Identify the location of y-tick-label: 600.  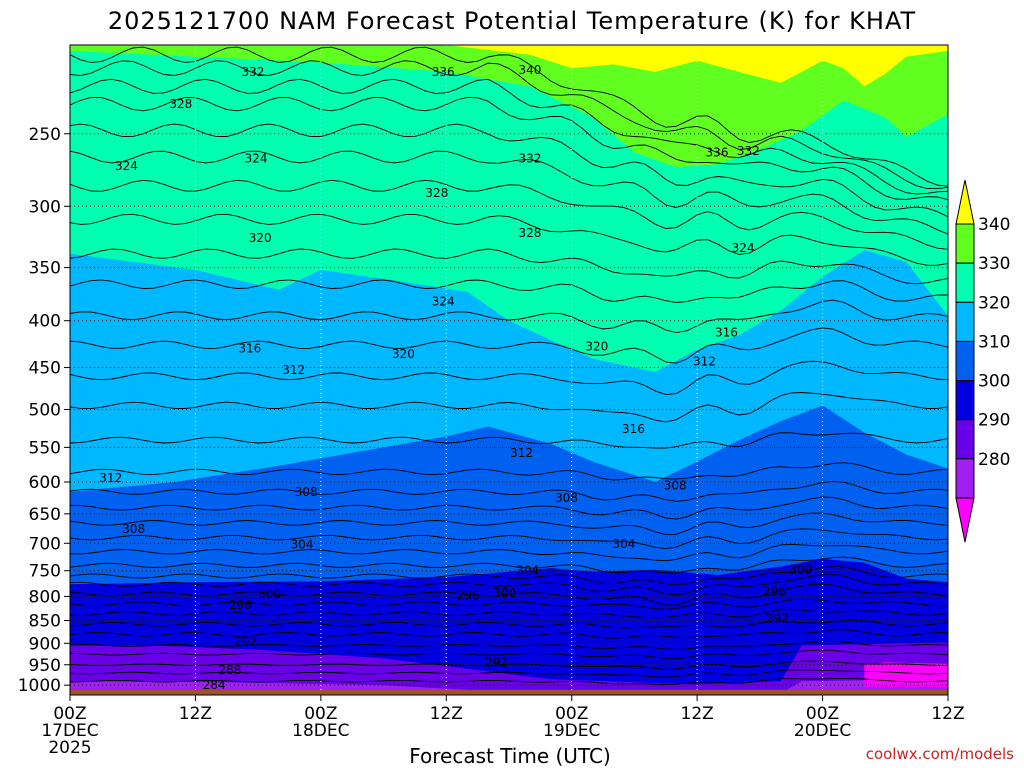
(45, 483).